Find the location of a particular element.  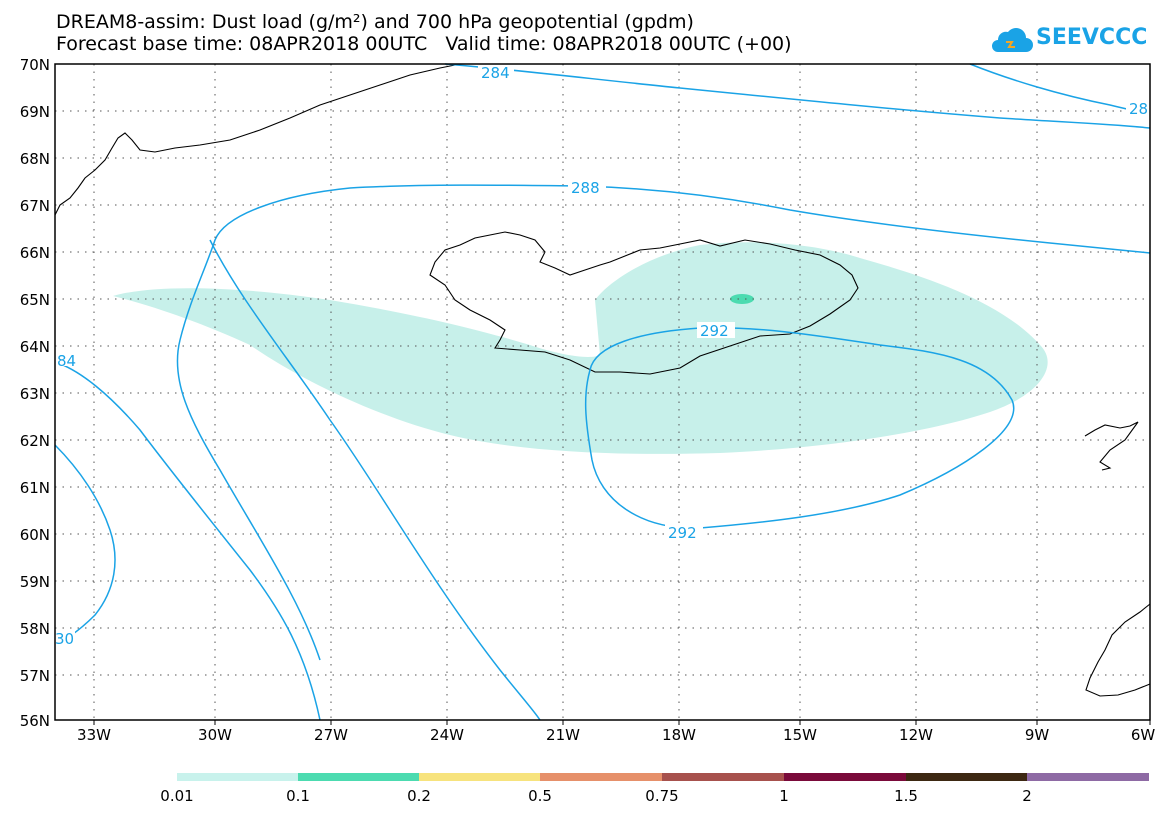

colorbar-label: 0.1 is located at coordinates (298, 796).